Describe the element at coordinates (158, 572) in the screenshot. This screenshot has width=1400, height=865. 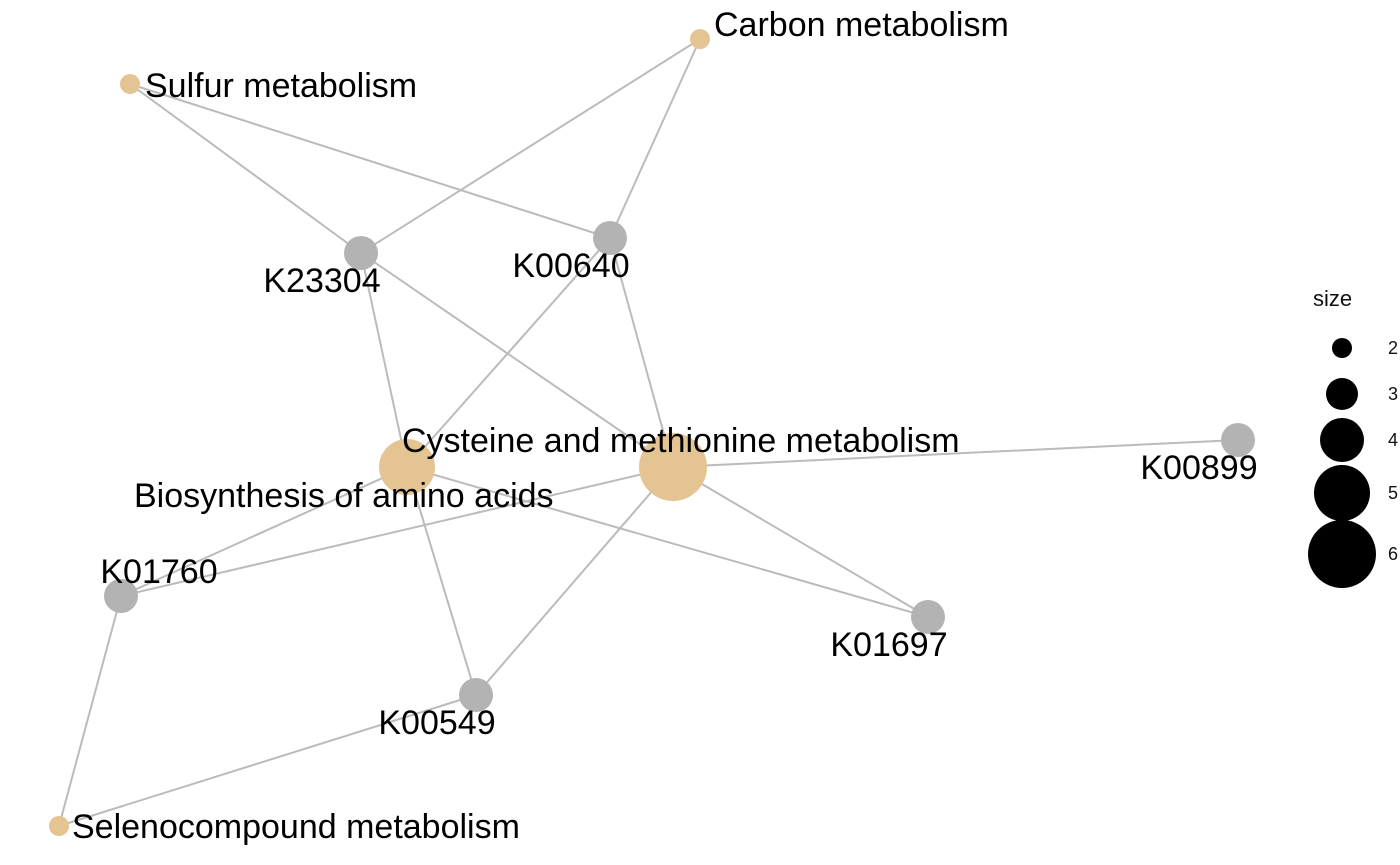
I see `label-K01760: K01760` at that location.